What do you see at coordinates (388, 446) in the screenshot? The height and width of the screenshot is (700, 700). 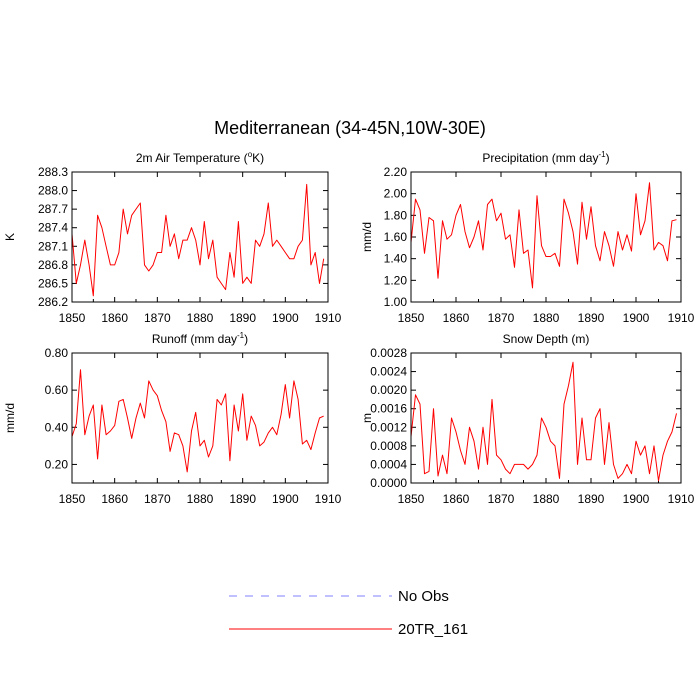 I see `y-tick-label: 0.0008` at bounding box center [388, 446].